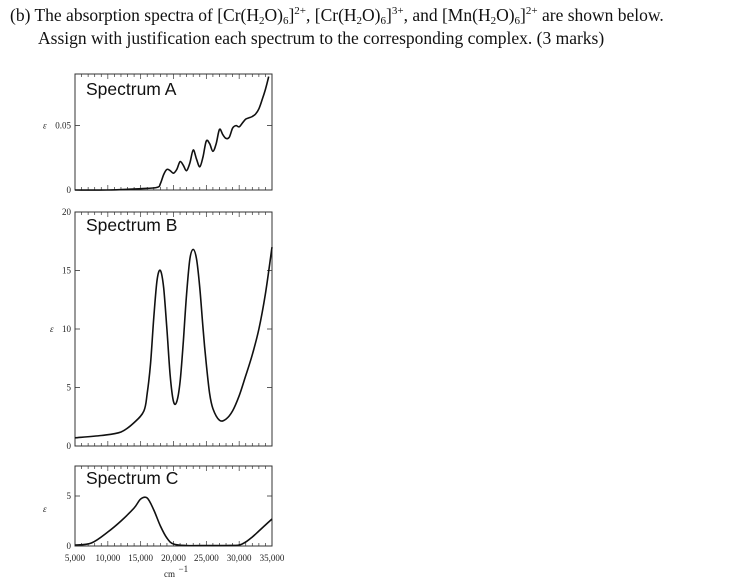  Describe the element at coordinates (602, 15) in the screenshot. I see `question-tail: are shown below.` at that location.